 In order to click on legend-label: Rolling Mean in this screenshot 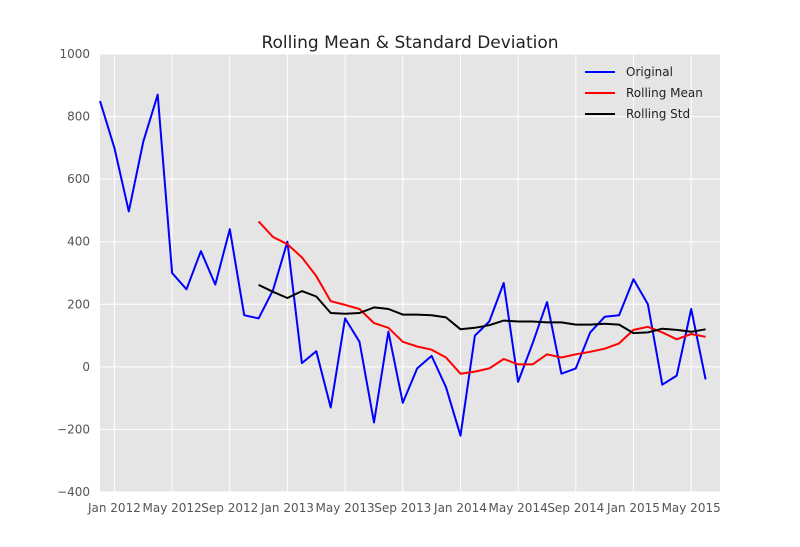, I will do `click(664, 93)`.